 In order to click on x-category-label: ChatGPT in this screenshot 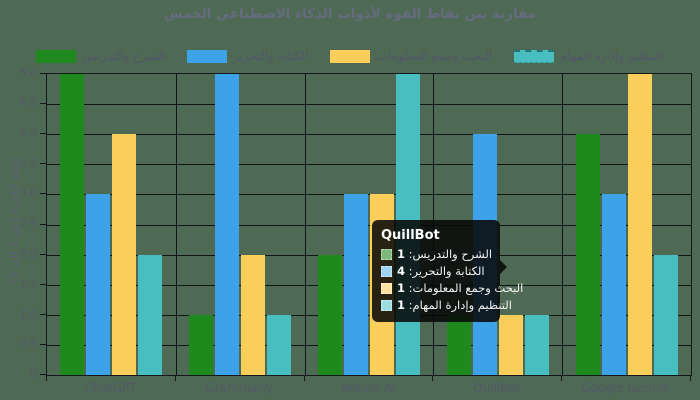, I will do `click(110, 388)`.